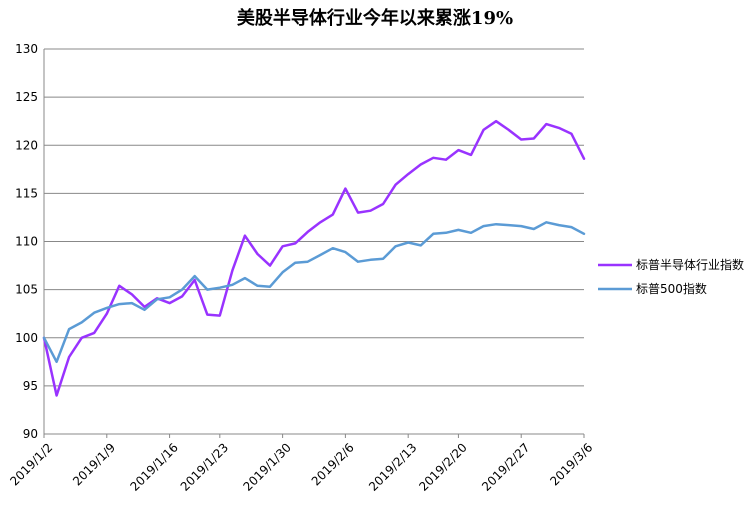  I want to click on y-tick-label: 110, so click(26, 242).